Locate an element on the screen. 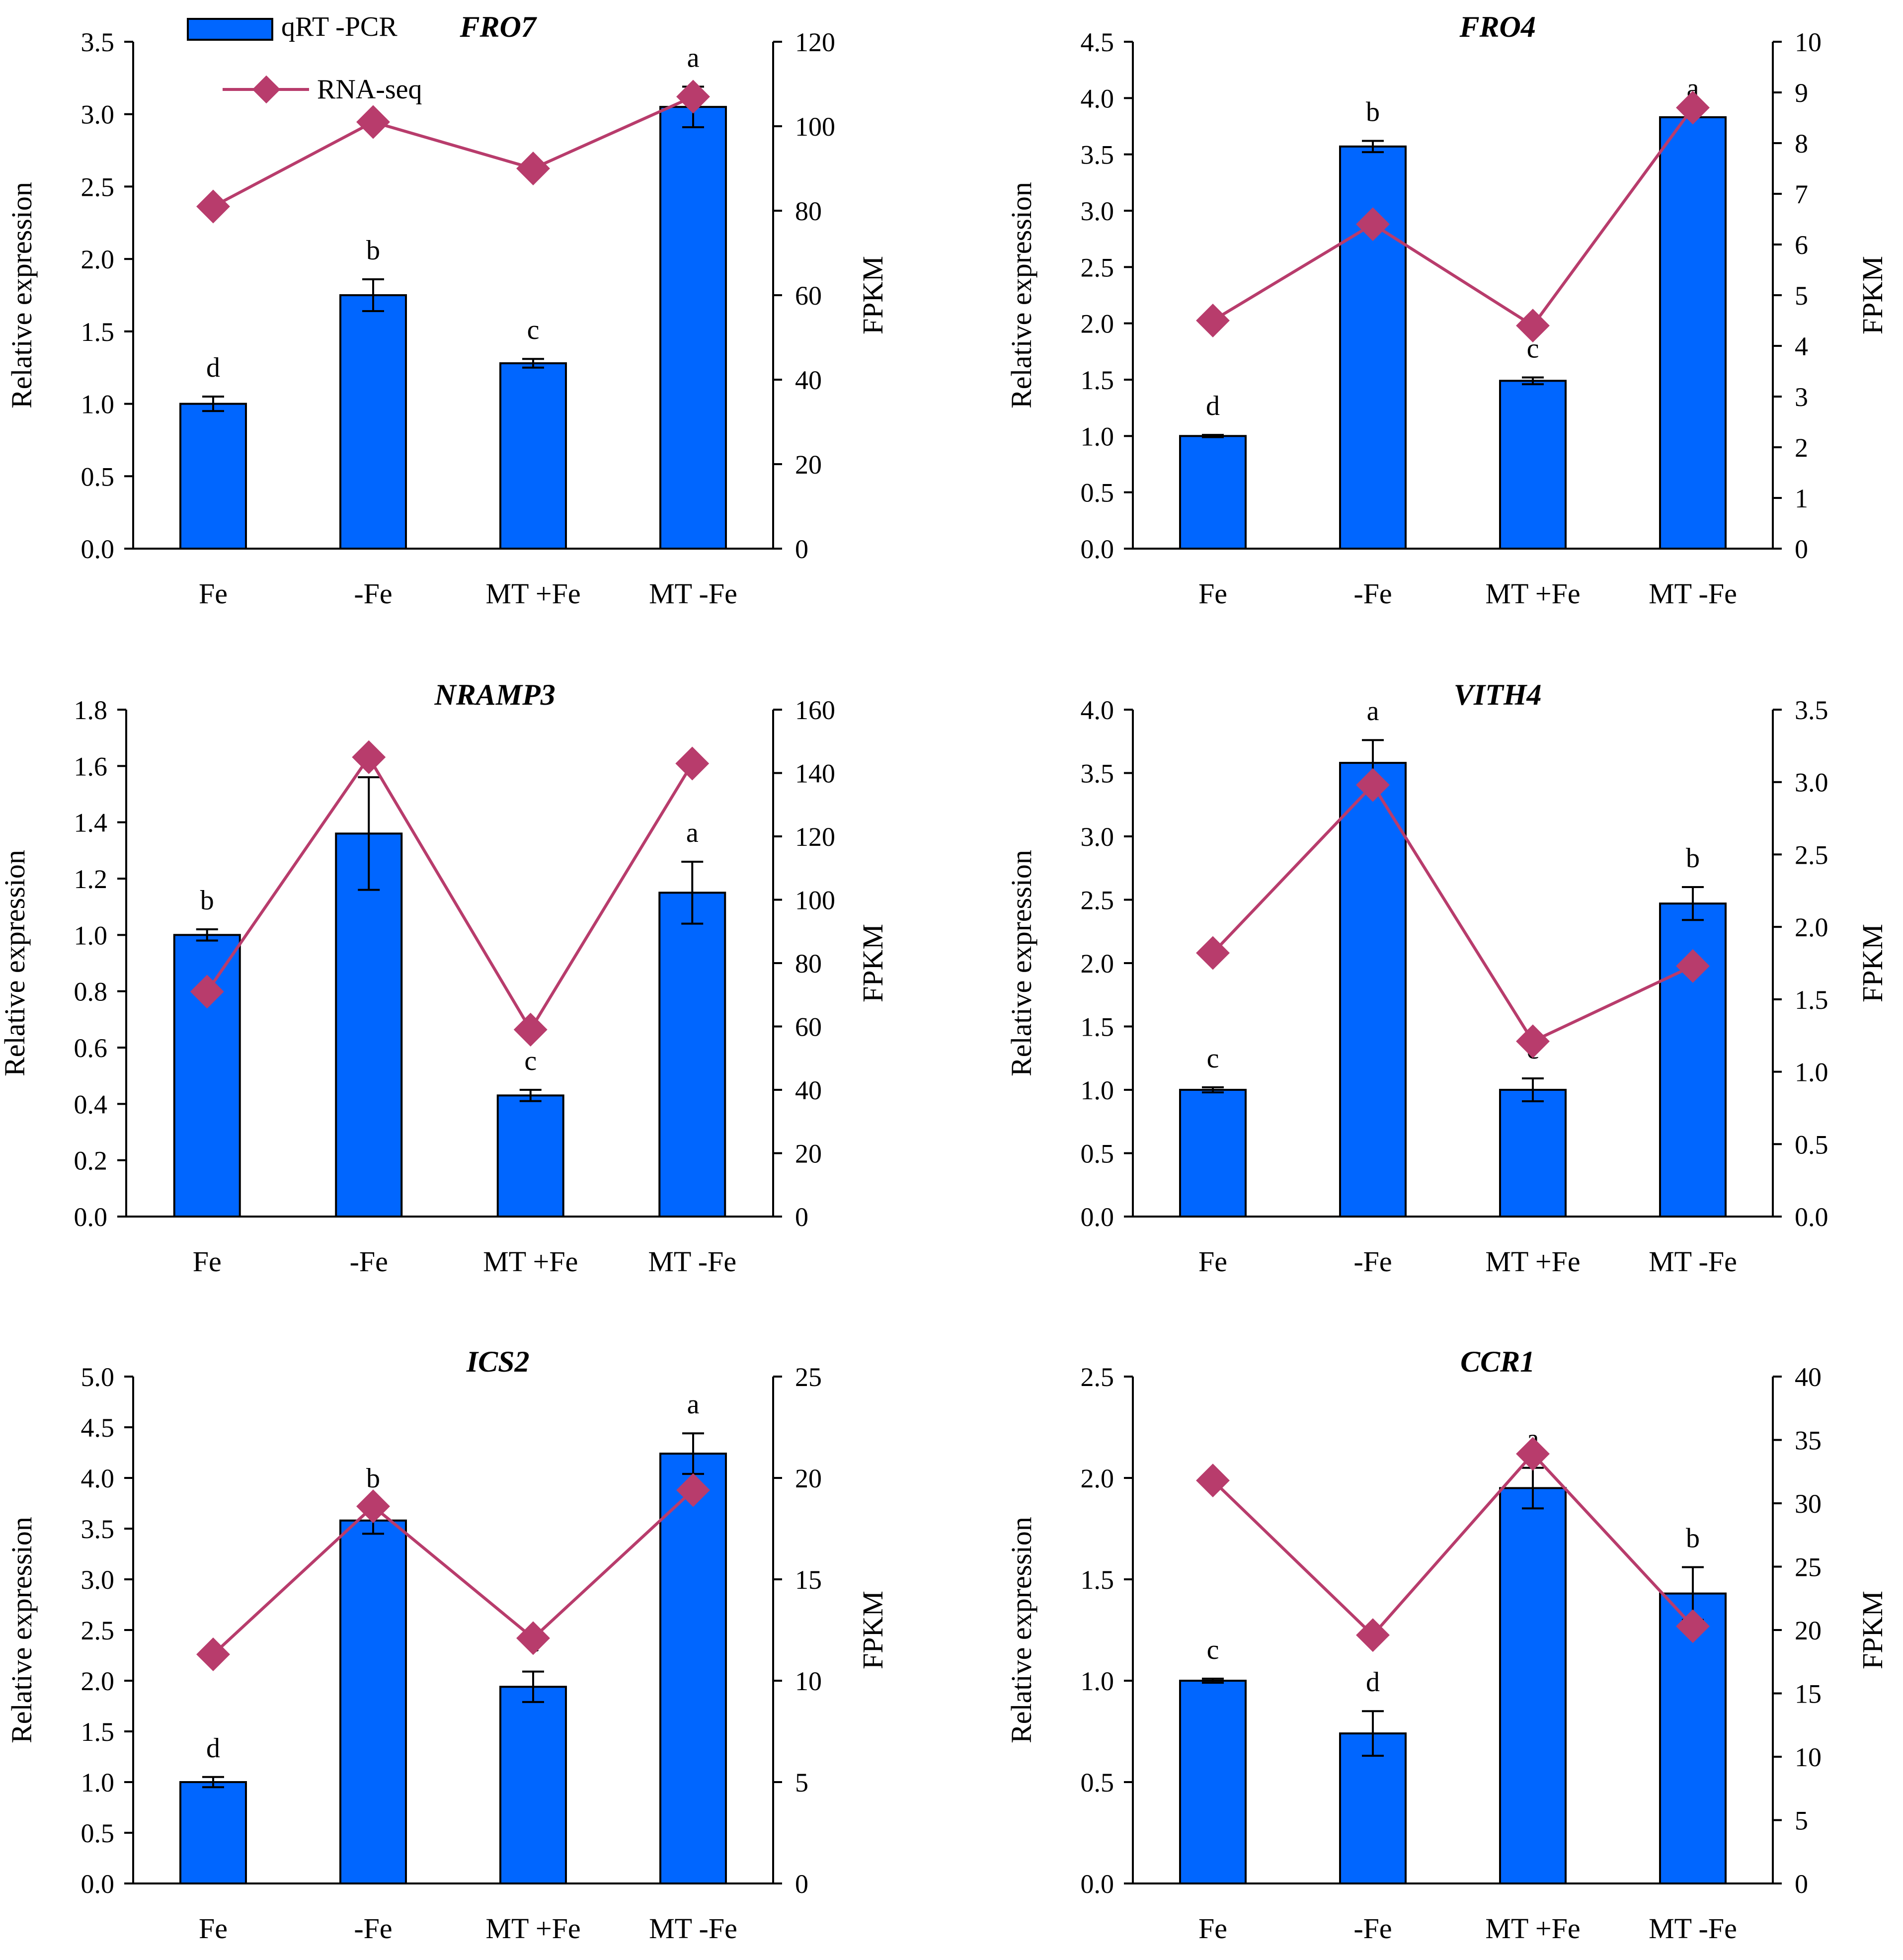  right-tick-label: 9 is located at coordinates (1801, 93).